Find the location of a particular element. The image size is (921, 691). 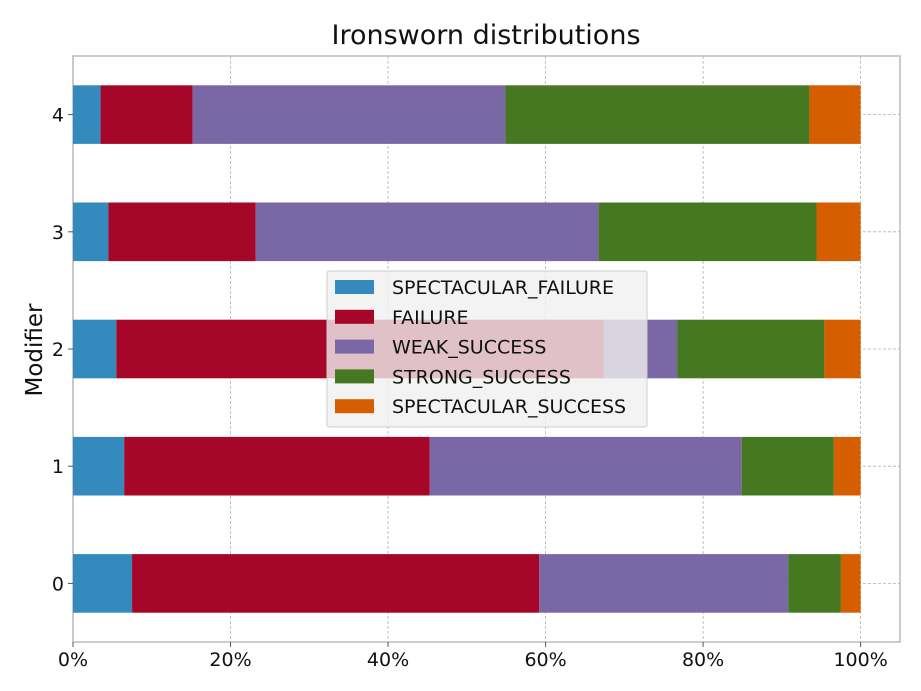

y-axis-label: Modifier is located at coordinates (35, 350).